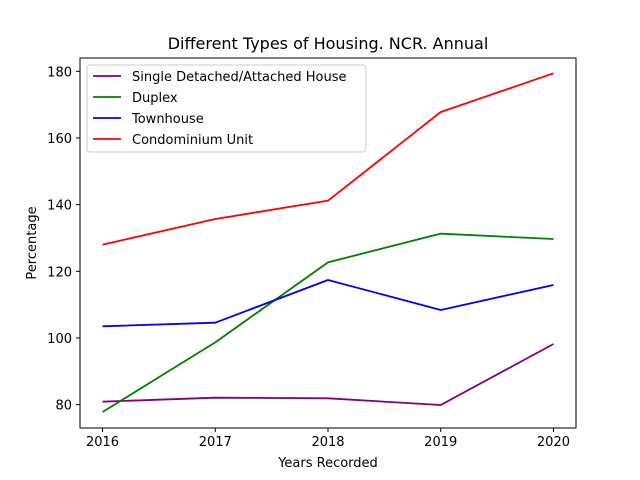 This screenshot has width=640, height=480. Describe the element at coordinates (327, 442) in the screenshot. I see `x-tick-label: 2018` at that location.